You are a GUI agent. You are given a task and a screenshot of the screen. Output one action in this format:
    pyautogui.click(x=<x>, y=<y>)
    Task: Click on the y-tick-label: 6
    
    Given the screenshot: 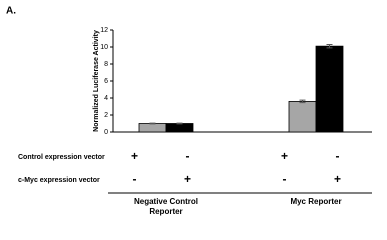 What is the action you would take?
    pyautogui.click(x=106, y=81)
    